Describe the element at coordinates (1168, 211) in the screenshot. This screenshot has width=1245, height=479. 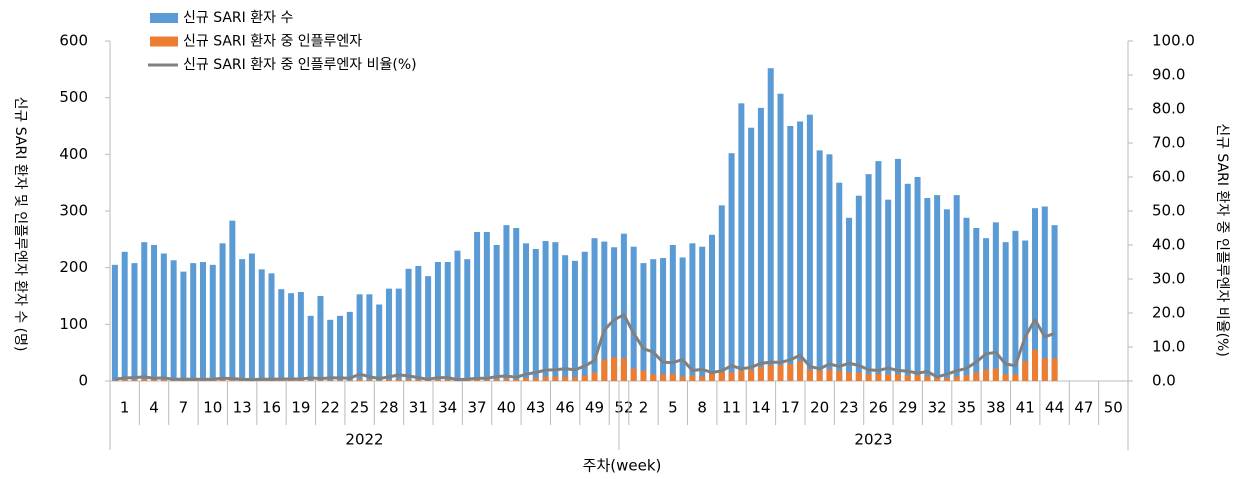
I see `y2-tick-label: 50.0` at that location.